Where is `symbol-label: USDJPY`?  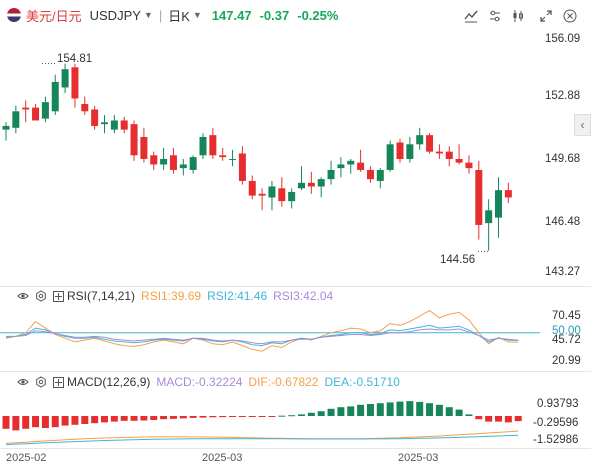
symbol-label: USDJPY is located at coordinates (115, 15).